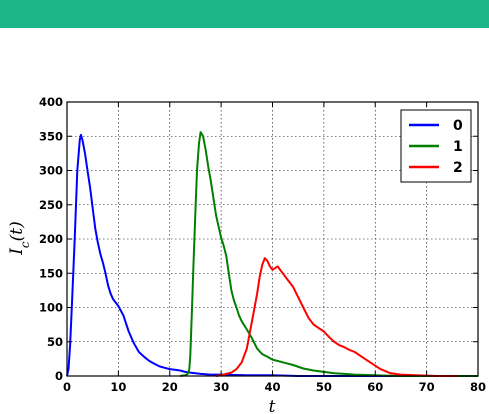 This screenshot has width=489, height=414. Describe the element at coordinates (118, 387) in the screenshot. I see `x-tick-label: 10` at that location.